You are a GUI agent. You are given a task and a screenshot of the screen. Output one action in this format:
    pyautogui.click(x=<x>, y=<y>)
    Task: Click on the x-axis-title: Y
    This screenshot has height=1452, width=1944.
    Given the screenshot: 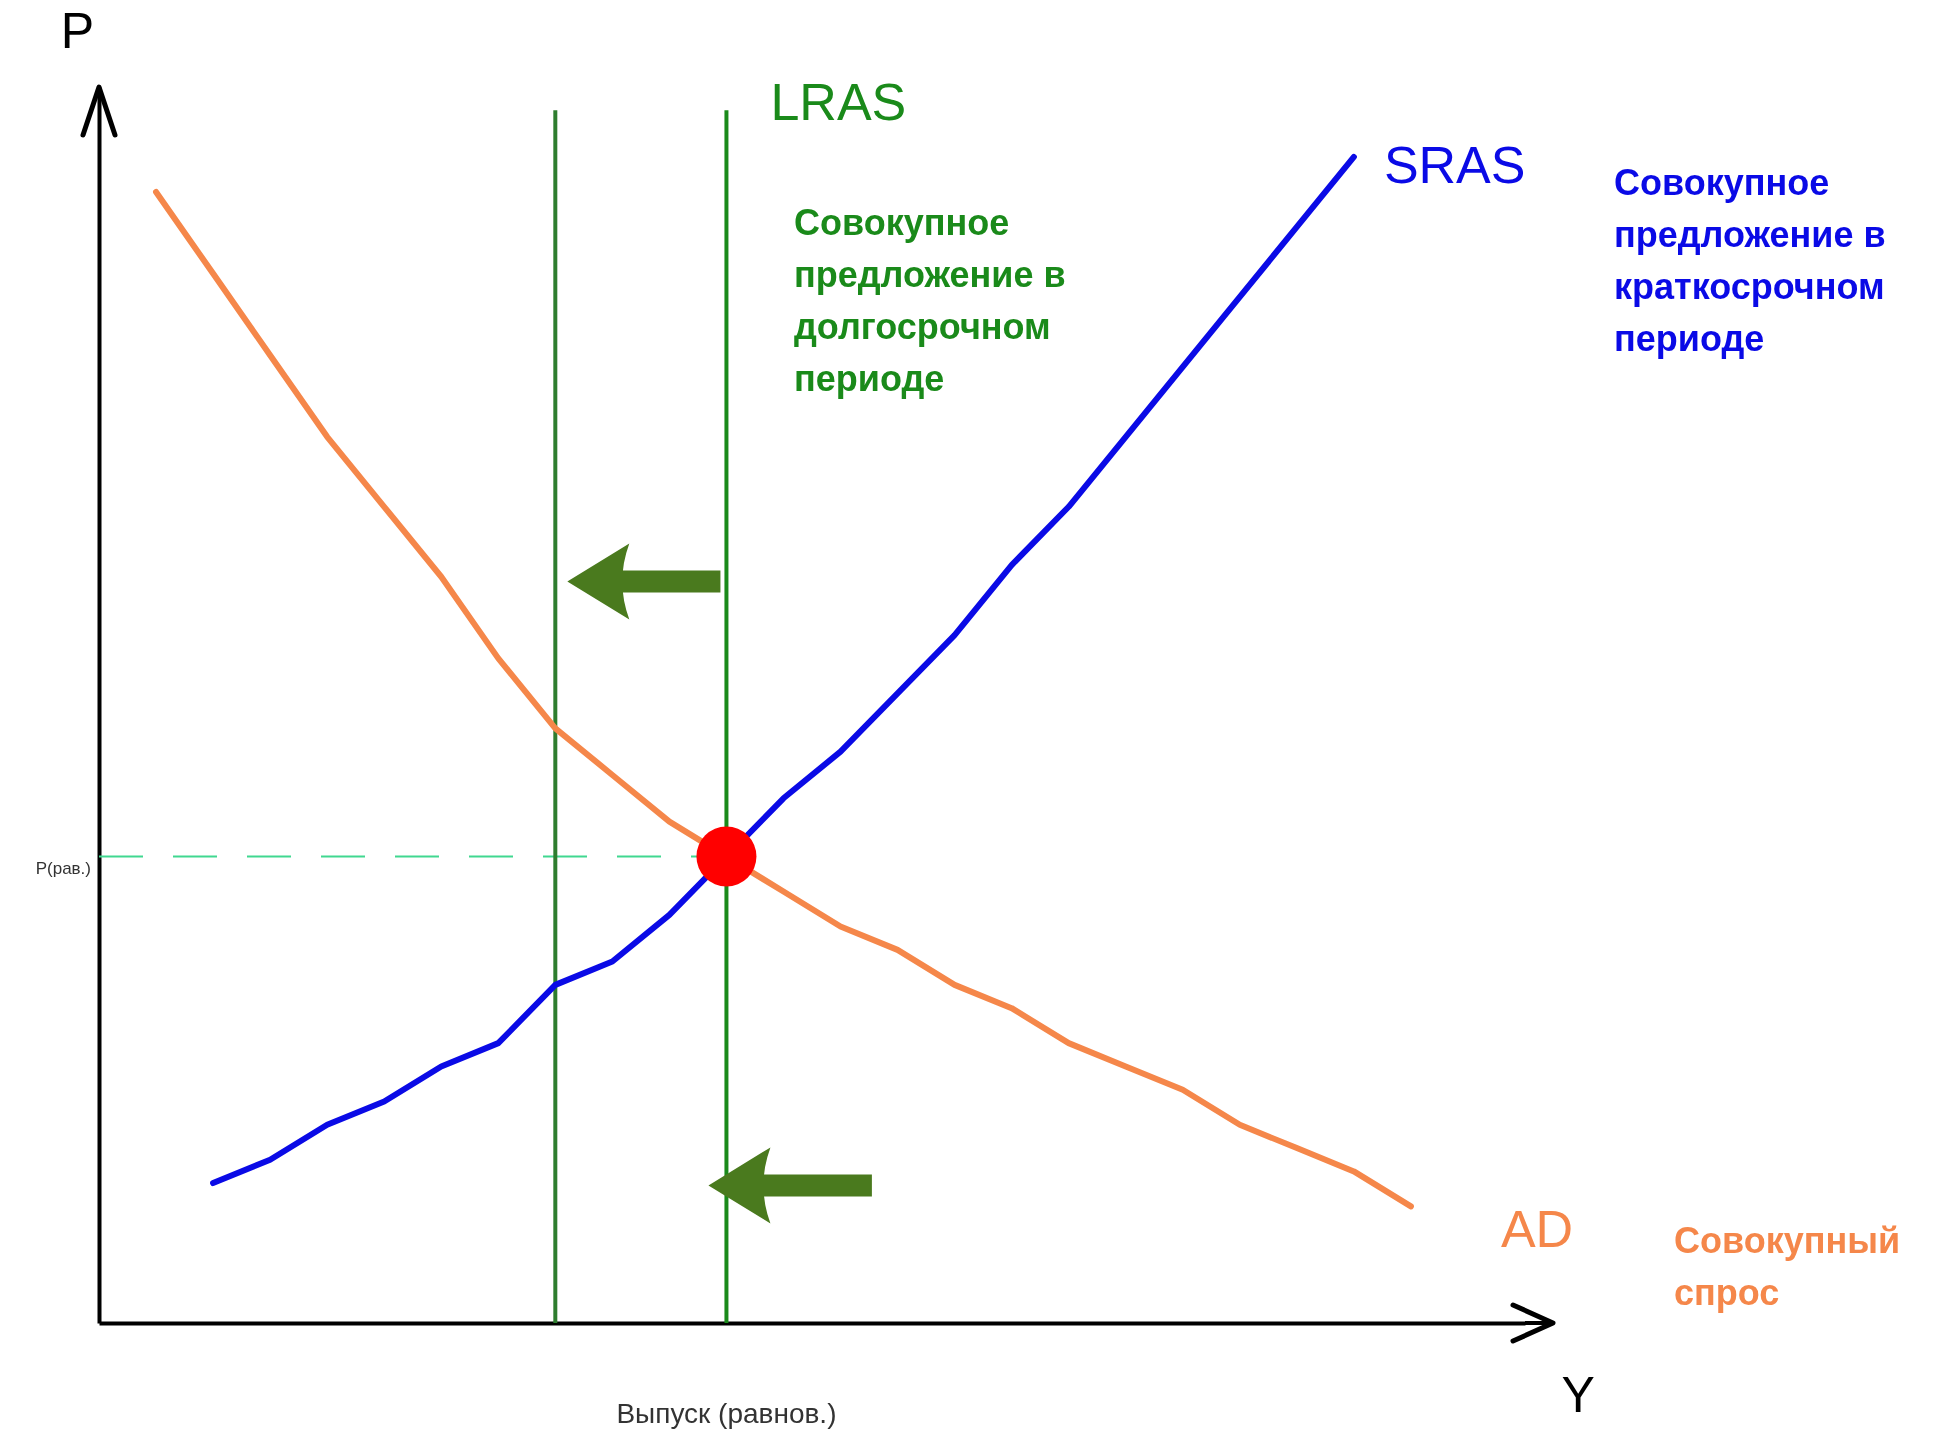 What is the action you would take?
    pyautogui.click(x=1578, y=1394)
    